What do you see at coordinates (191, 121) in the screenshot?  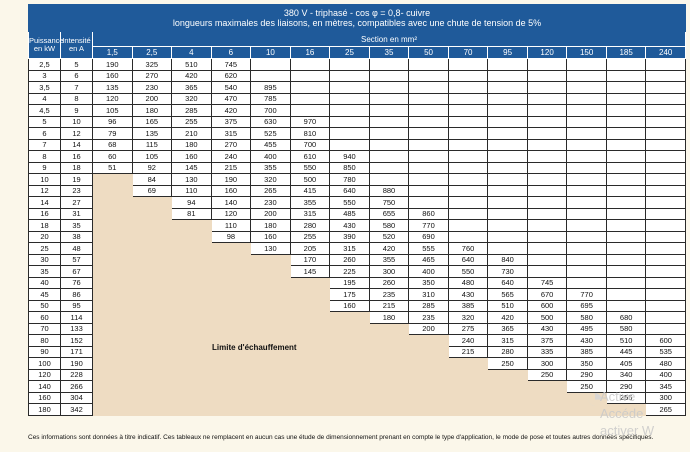 I see `length-cell: 255` at bounding box center [191, 121].